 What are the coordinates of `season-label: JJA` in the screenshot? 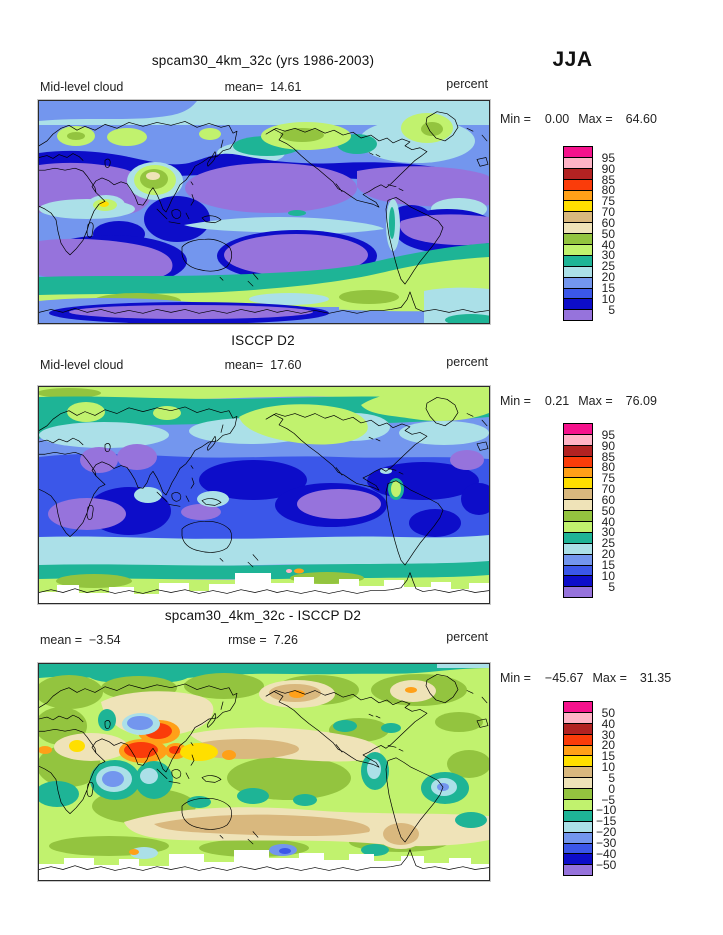 It's located at (572, 59).